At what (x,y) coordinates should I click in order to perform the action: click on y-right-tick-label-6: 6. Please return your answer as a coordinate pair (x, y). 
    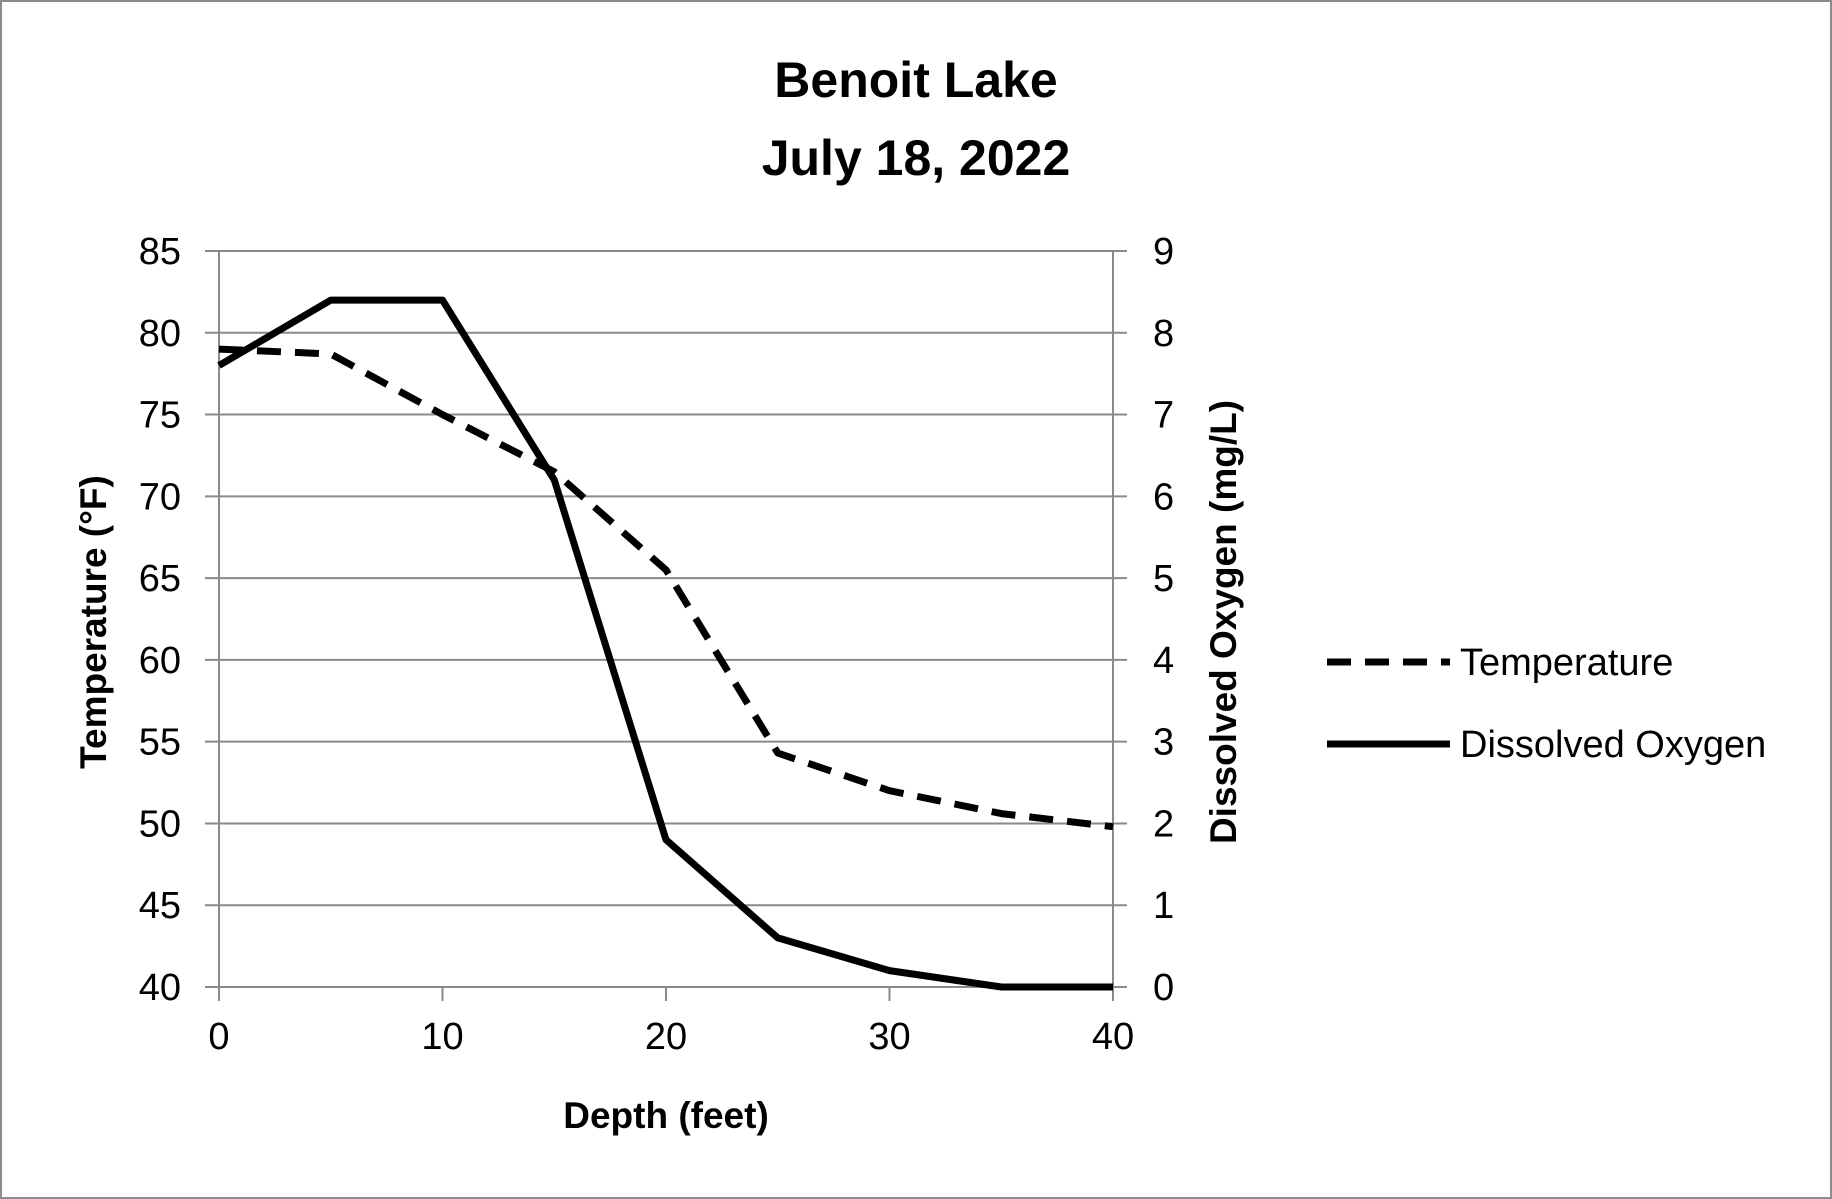
    Looking at the image, I should click on (1163, 497).